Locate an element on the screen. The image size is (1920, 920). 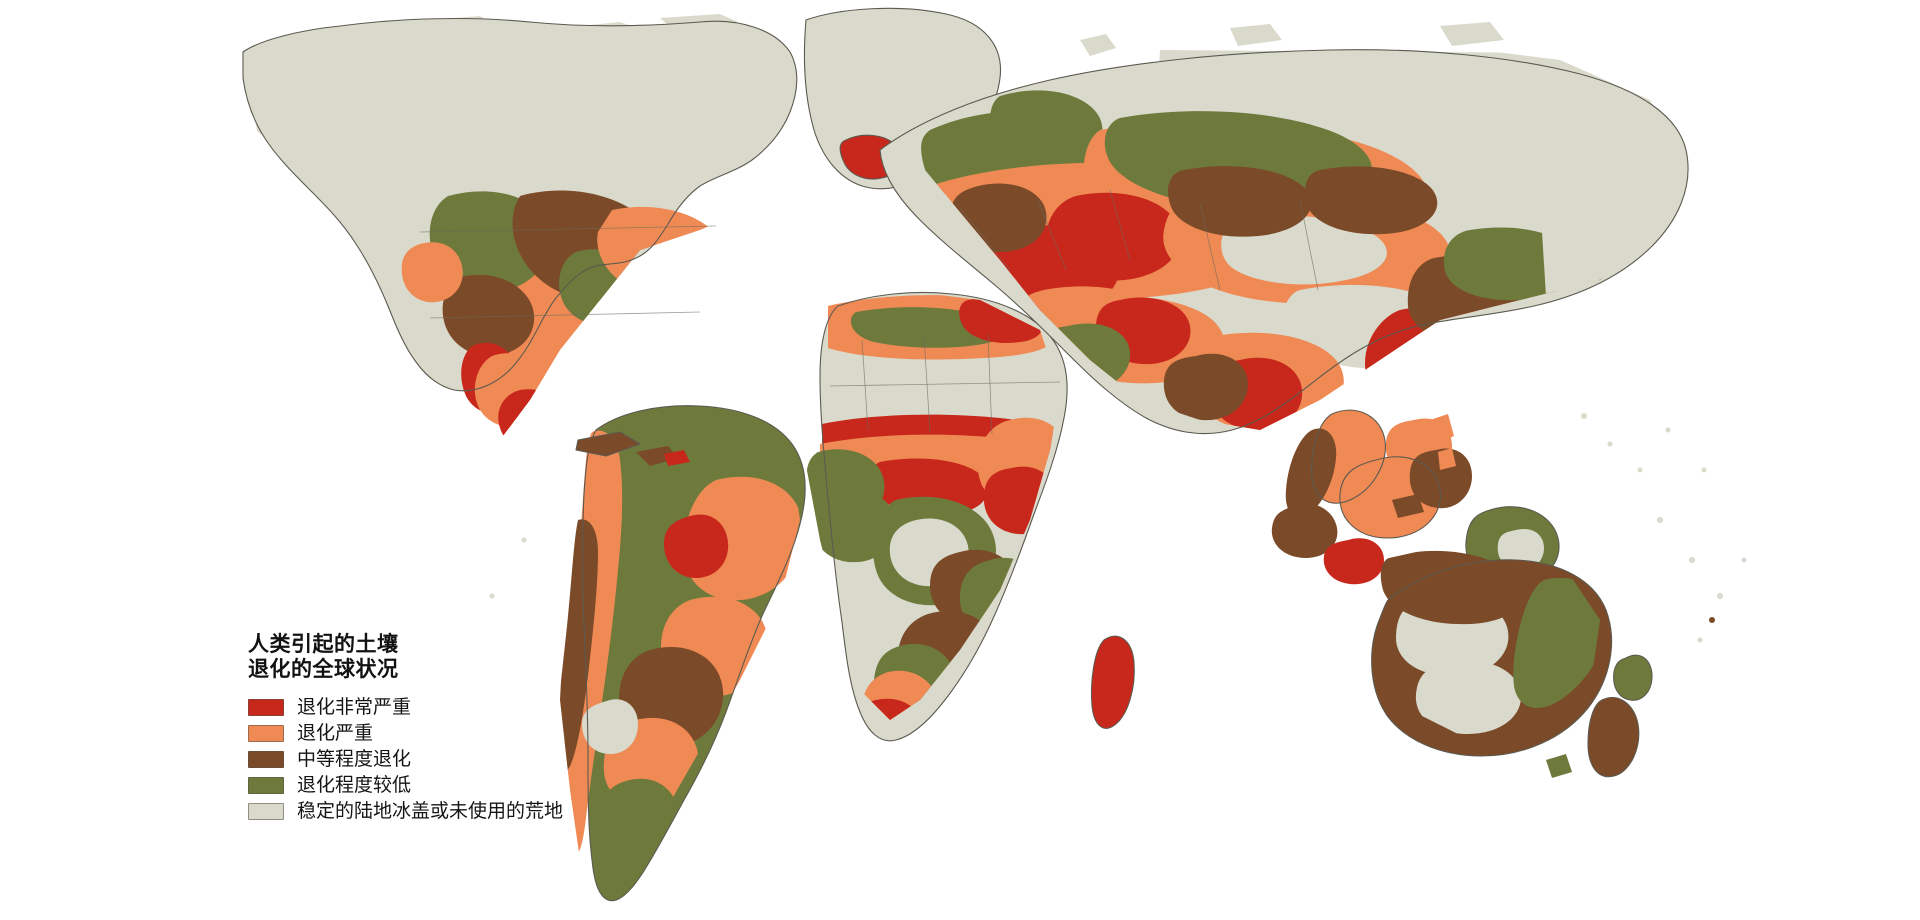
legend-item-list: 退化非常严重 退化严重 中等程度退化 退化程度较低 稳定的陆地冰盖或未使用的荒地 is located at coordinates (405, 759).